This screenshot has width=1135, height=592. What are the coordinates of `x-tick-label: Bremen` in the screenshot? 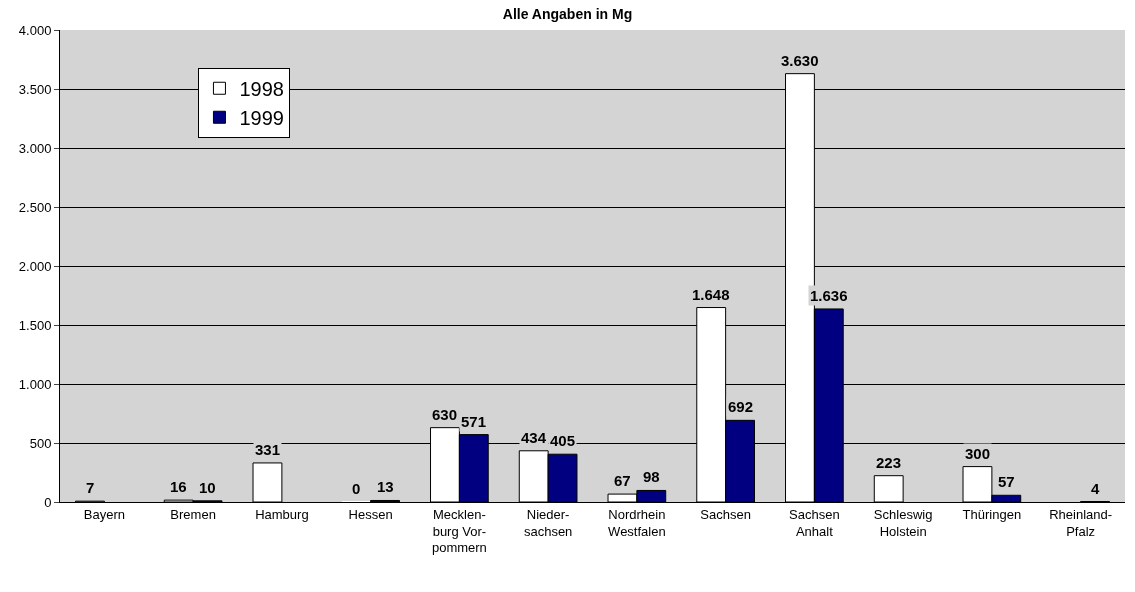 It's located at (193, 514).